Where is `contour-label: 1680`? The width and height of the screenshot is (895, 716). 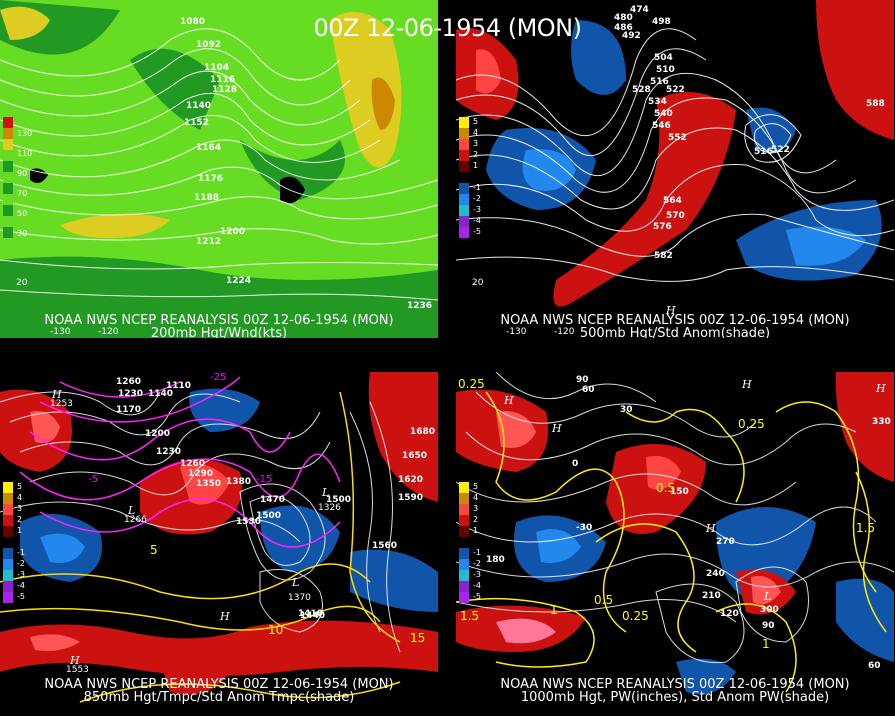
contour-label: 1680 is located at coordinates (422, 432).